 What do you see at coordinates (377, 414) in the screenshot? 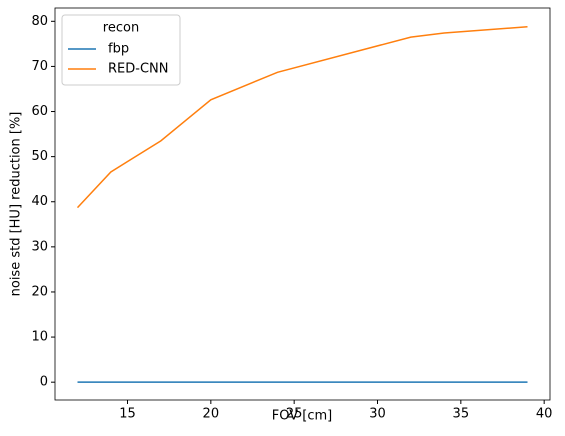
I see `x-tick-label: 30` at bounding box center [377, 414].